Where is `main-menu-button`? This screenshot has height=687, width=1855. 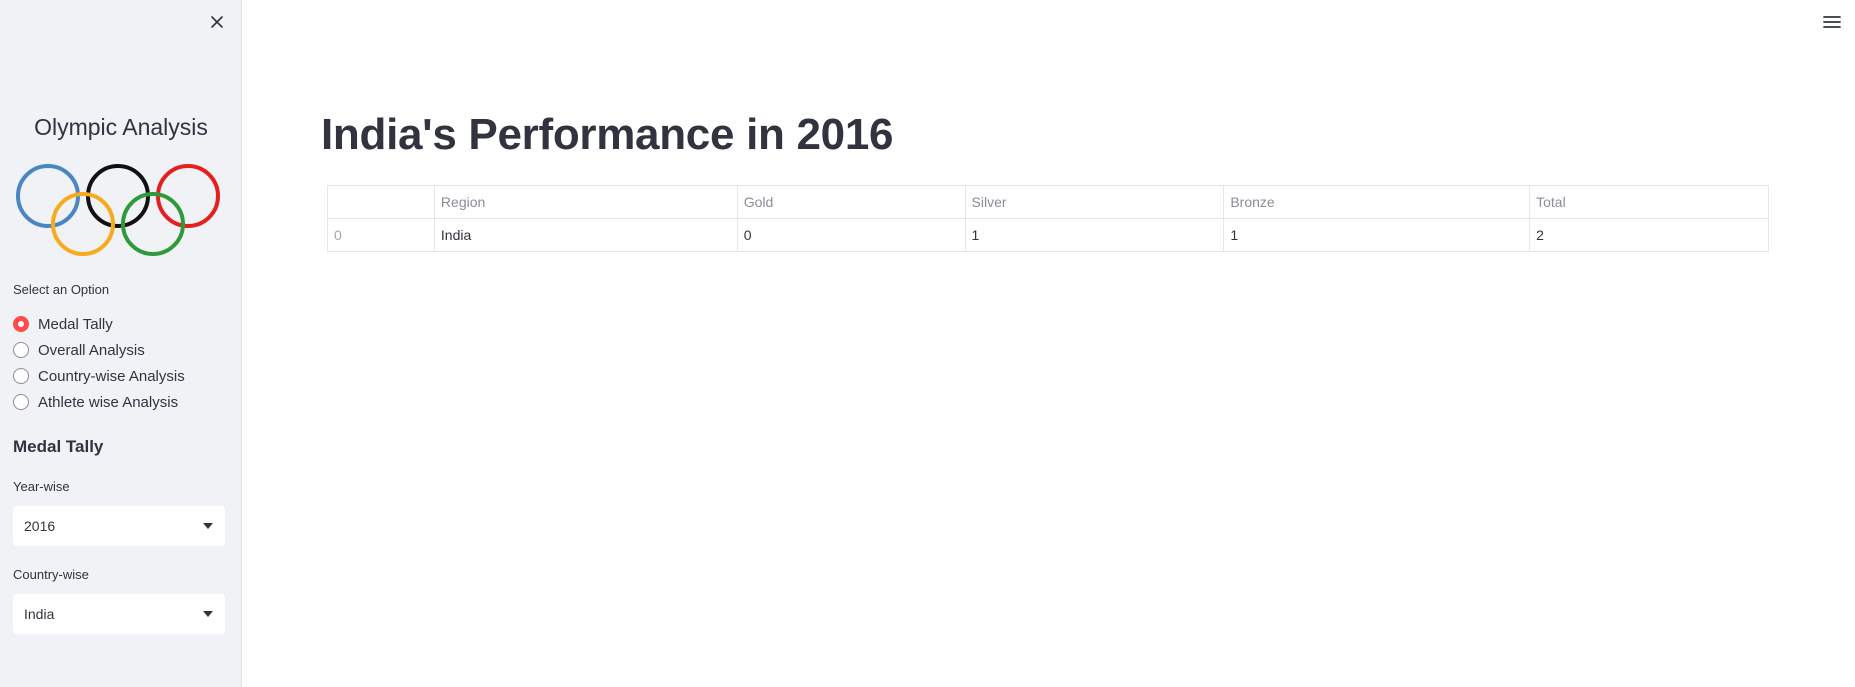 main-menu-button is located at coordinates (1832, 22).